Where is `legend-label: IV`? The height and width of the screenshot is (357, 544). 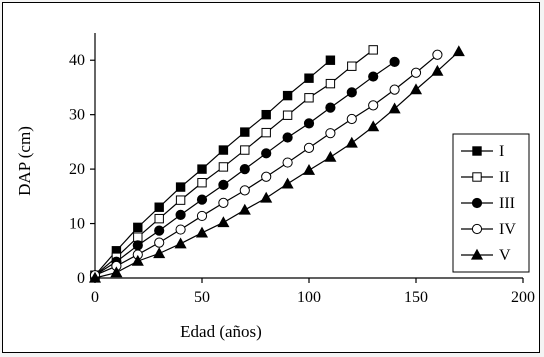
legend-label: IV is located at coordinates (507, 229).